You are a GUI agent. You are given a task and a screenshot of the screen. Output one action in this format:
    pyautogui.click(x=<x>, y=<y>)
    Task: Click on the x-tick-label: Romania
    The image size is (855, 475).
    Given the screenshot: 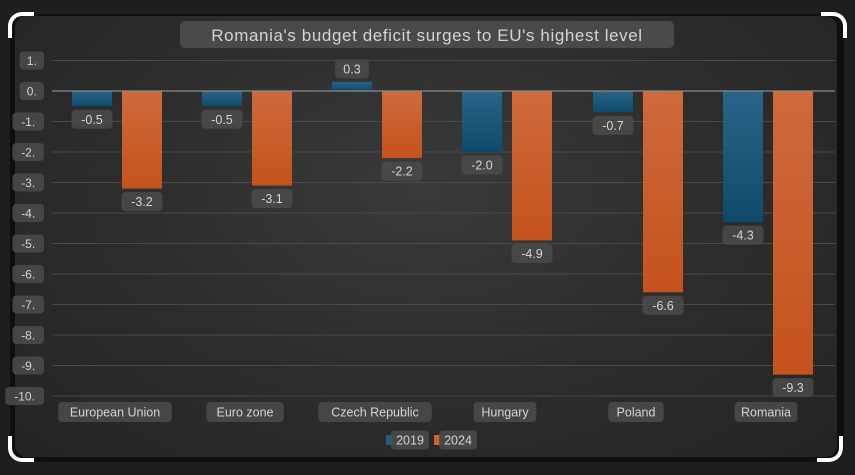 What is the action you would take?
    pyautogui.click(x=766, y=412)
    